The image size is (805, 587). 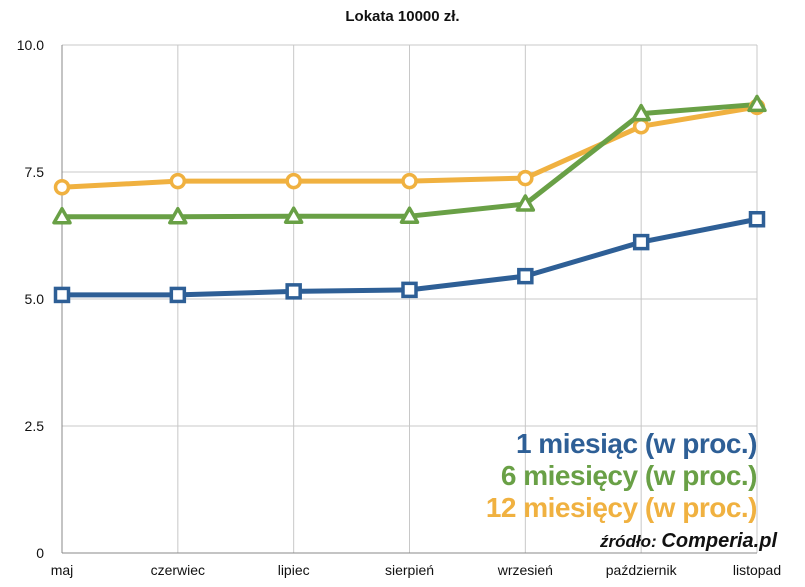 What do you see at coordinates (628, 541) in the screenshot?
I see `source-prefix: źródło:` at bounding box center [628, 541].